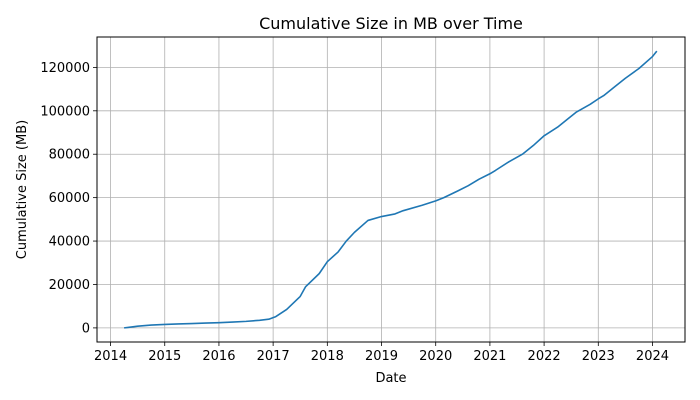 This screenshot has width=700, height=400. What do you see at coordinates (69, 242) in the screenshot?
I see `y-tick-label: 40000` at bounding box center [69, 242].